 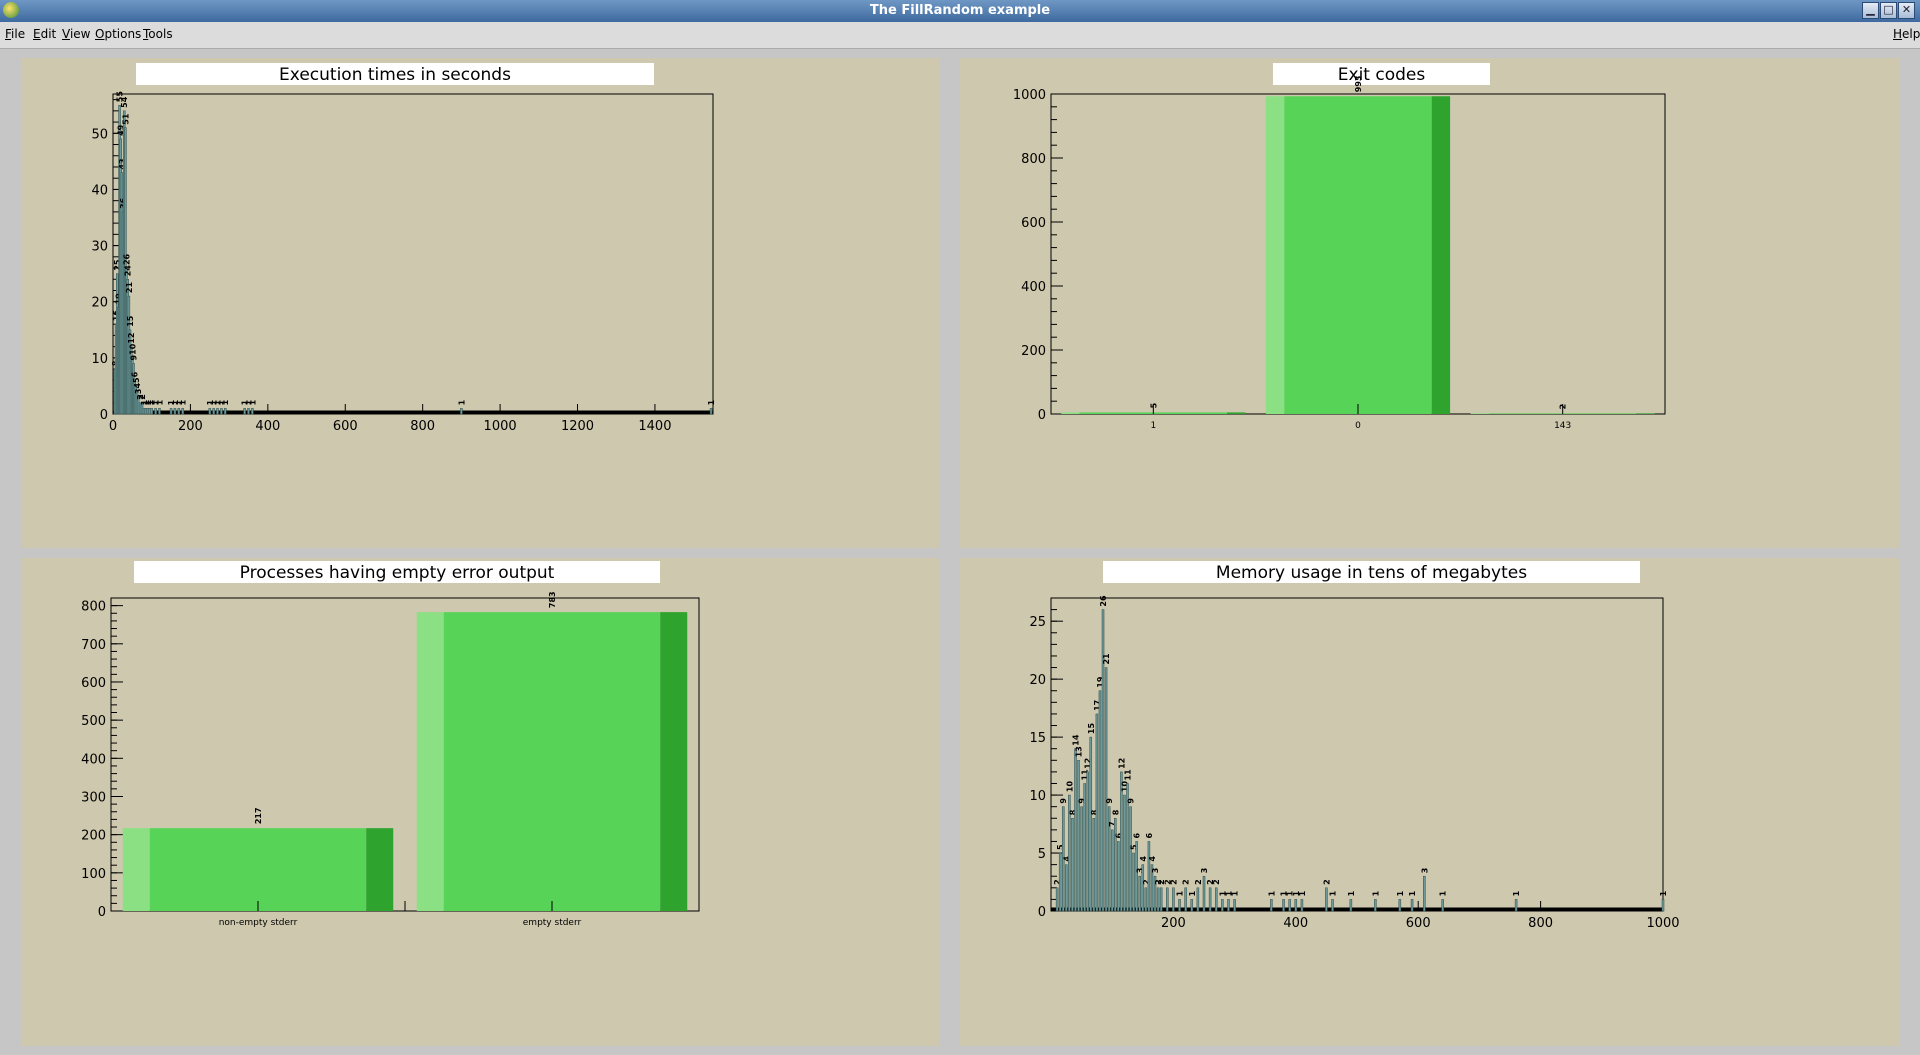 What do you see at coordinates (118, 34) in the screenshot?
I see `menu-options: Options` at bounding box center [118, 34].